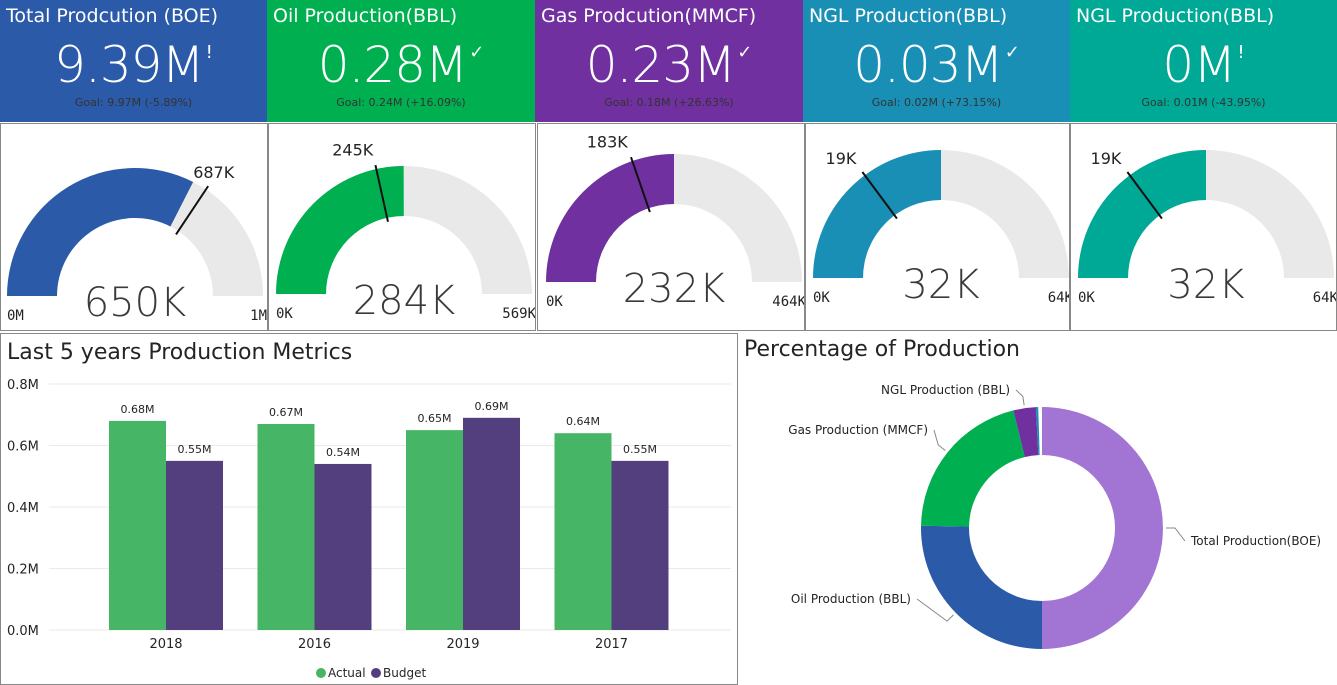 Image resolution: width=1337 pixels, height=685 pixels. What do you see at coordinates (258, 316) in the screenshot?
I see `gauge-max-label: 1M` at bounding box center [258, 316].